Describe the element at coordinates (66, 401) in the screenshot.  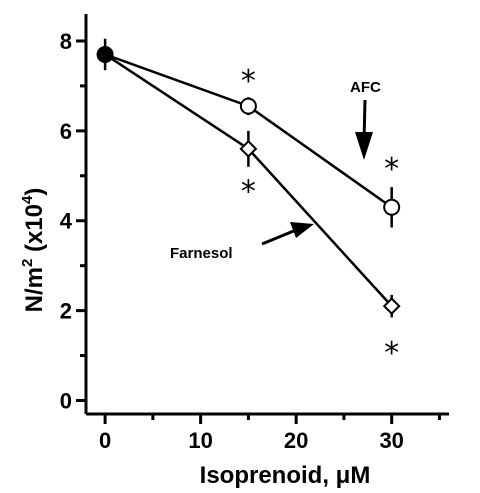
I see `y-tick-label: 0` at that location.